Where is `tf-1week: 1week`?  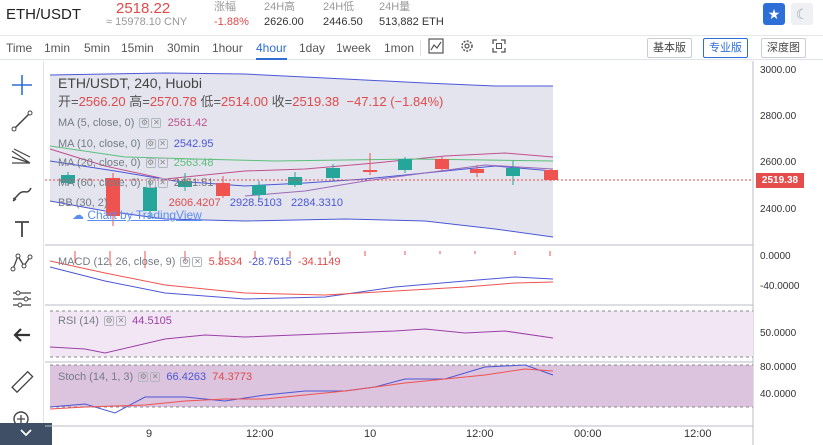 tf-1week: 1week is located at coordinates (353, 48).